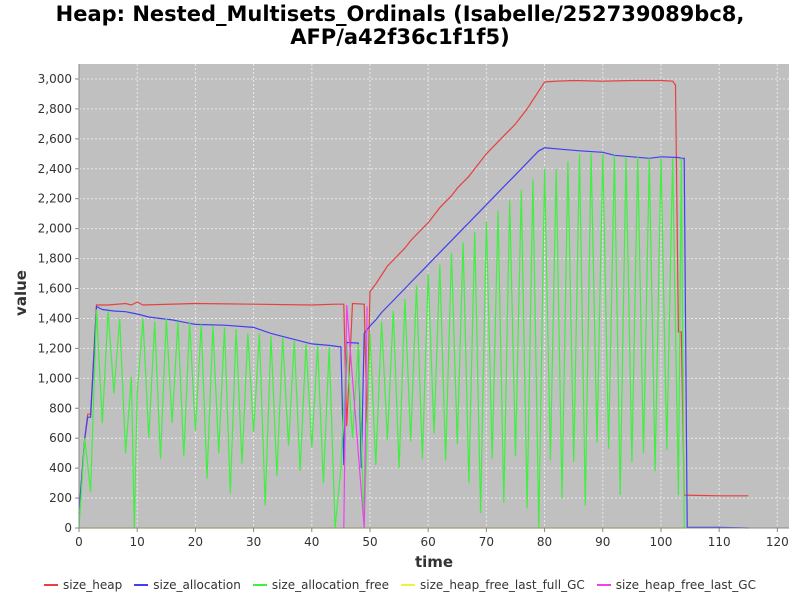 Image resolution: width=800 pixels, height=600 pixels. What do you see at coordinates (55, 259) in the screenshot?
I see `y-tick-label: 1,800` at bounding box center [55, 259].